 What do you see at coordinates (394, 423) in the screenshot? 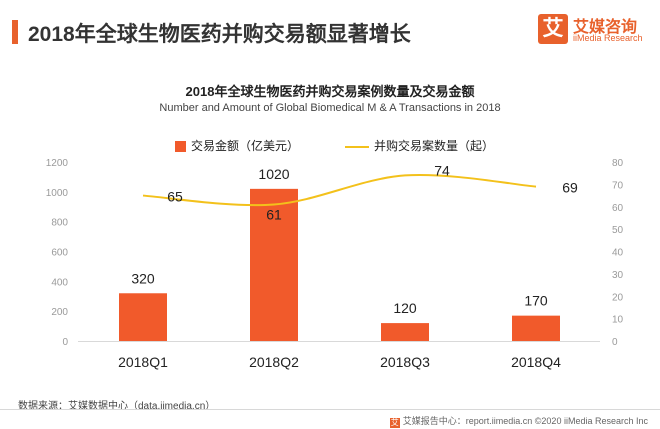
I see `footer-logo-icon: 艾` at bounding box center [394, 423].